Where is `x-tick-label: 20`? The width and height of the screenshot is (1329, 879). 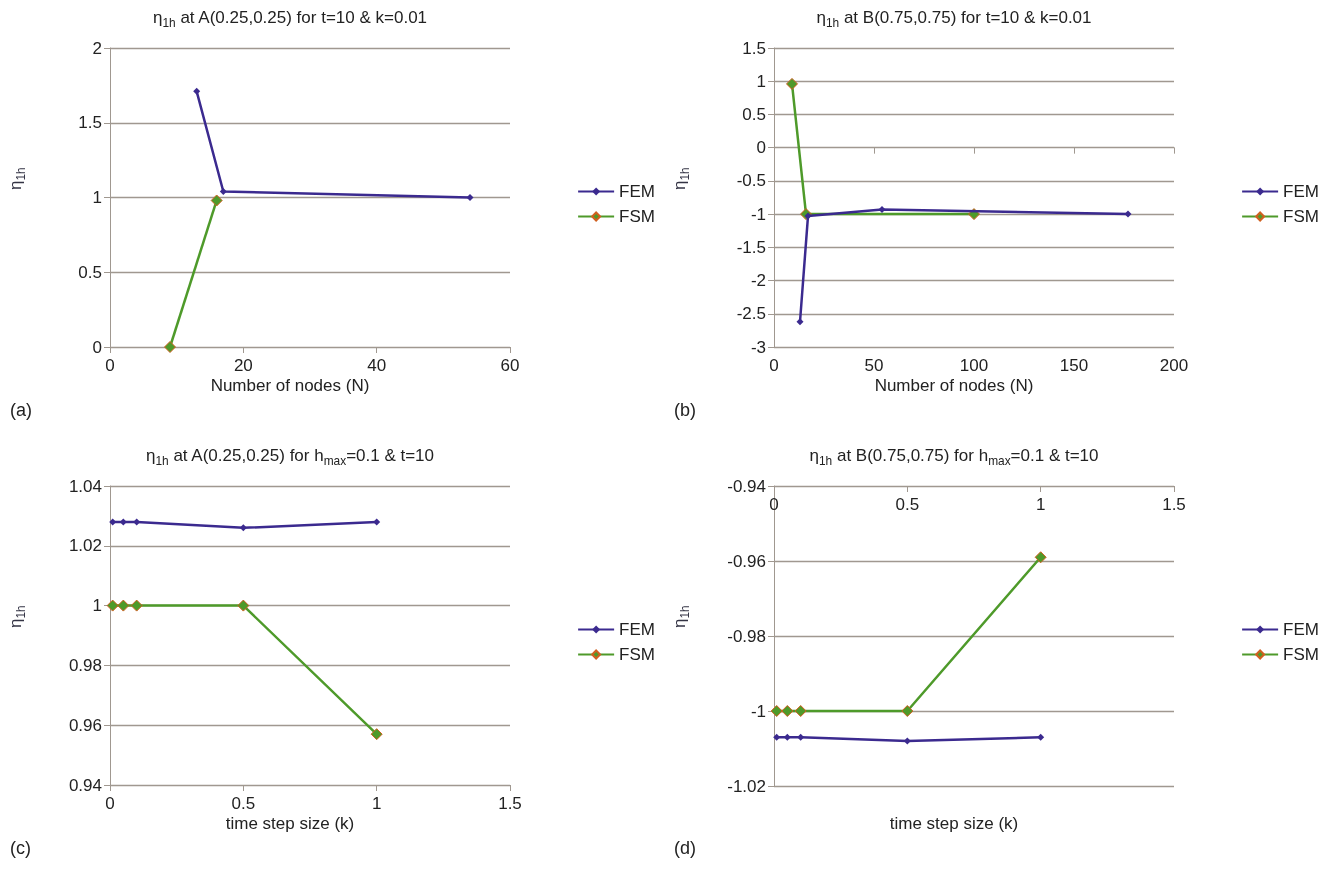 x-tick-label: 20 is located at coordinates (243, 365).